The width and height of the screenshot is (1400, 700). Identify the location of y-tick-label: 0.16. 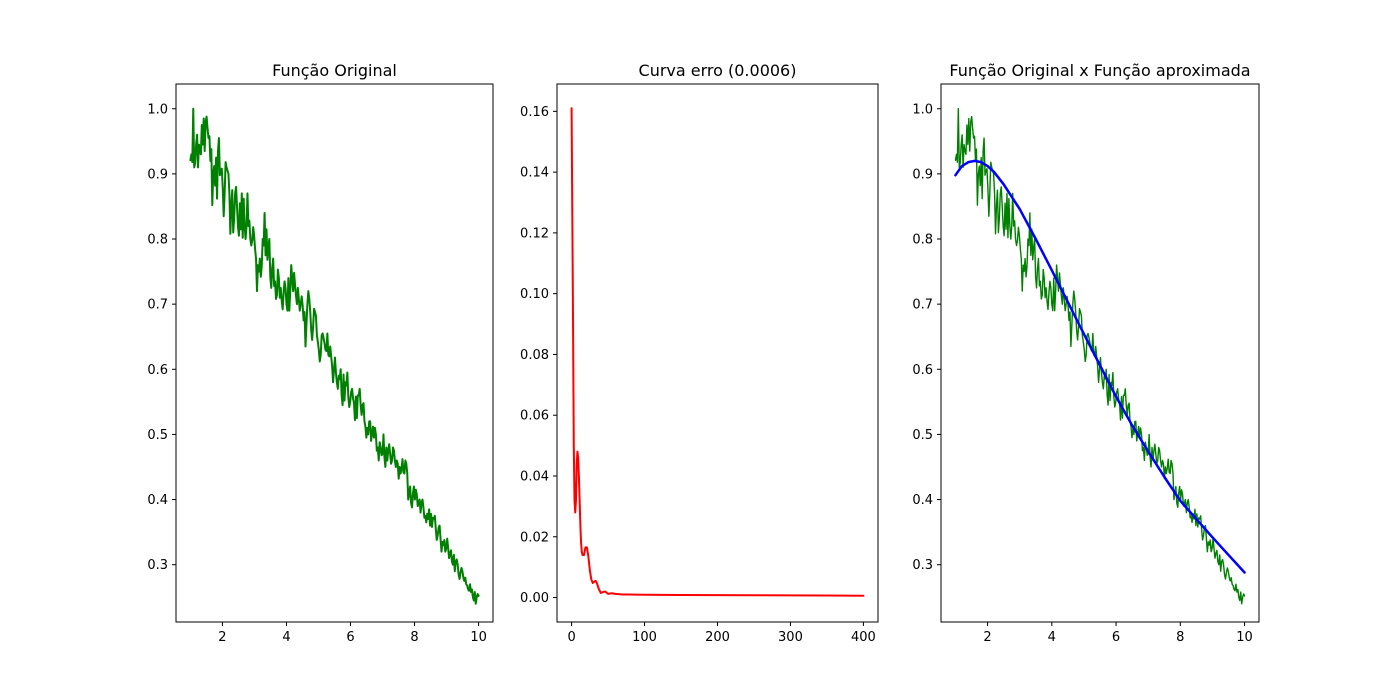
(534, 112).